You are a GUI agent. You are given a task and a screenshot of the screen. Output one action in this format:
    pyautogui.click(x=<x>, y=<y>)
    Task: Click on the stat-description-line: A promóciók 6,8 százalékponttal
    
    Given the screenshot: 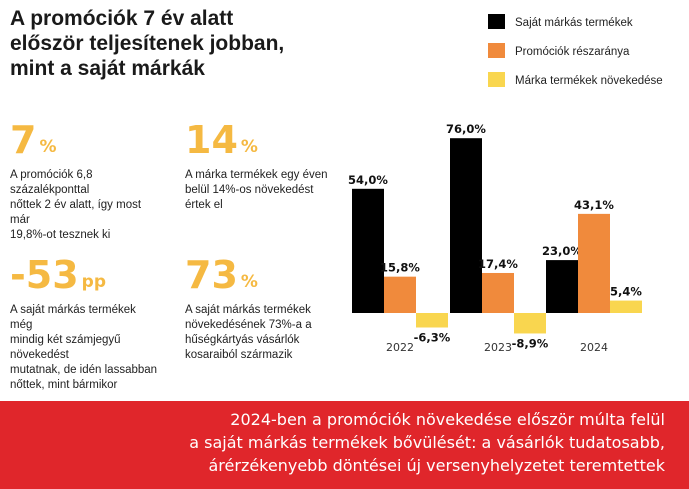 What is the action you would take?
    pyautogui.click(x=51, y=182)
    